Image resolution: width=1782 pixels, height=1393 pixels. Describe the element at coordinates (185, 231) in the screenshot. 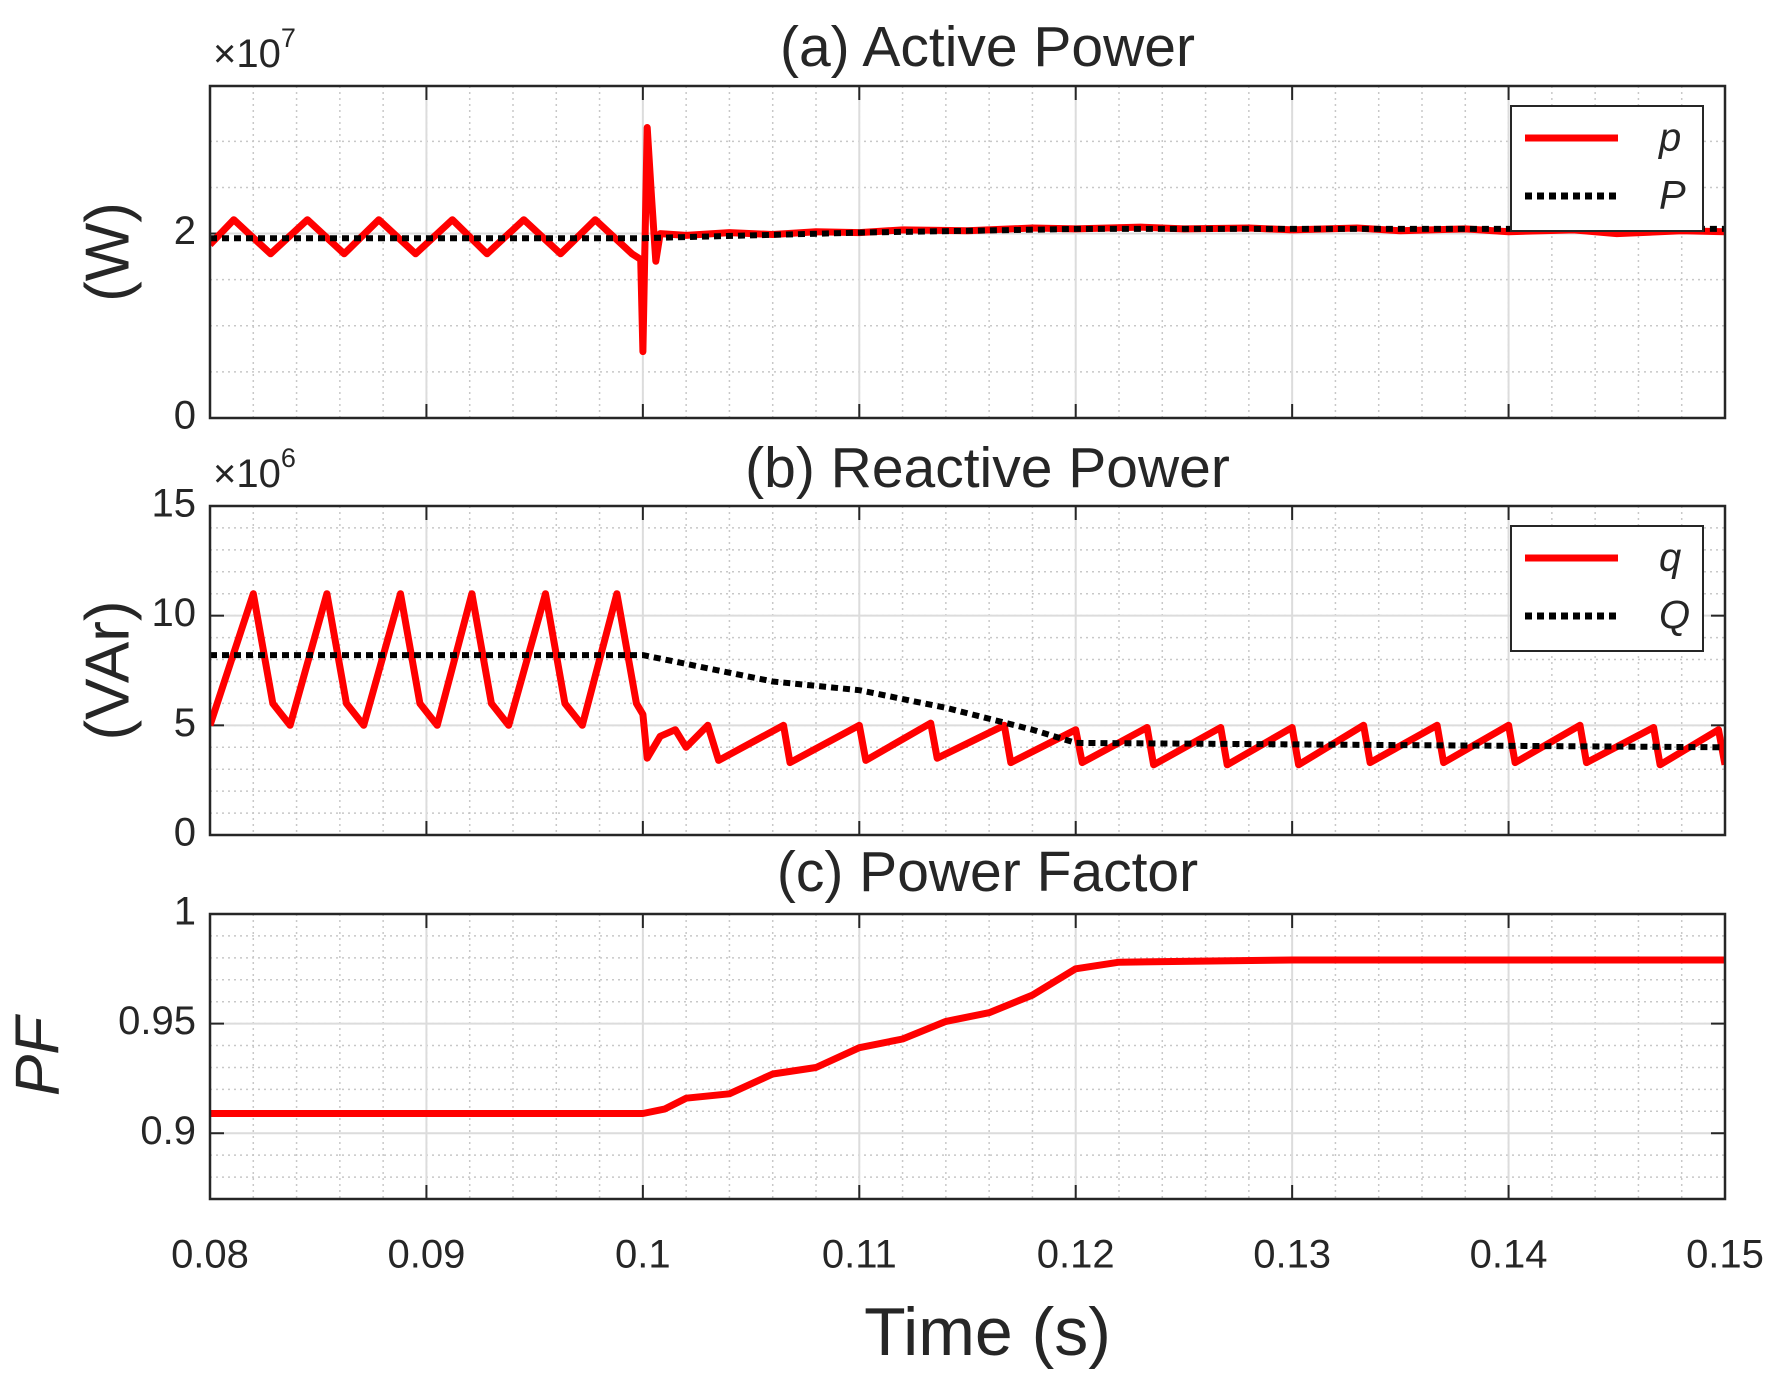

I see `y-tick-label: 2` at that location.